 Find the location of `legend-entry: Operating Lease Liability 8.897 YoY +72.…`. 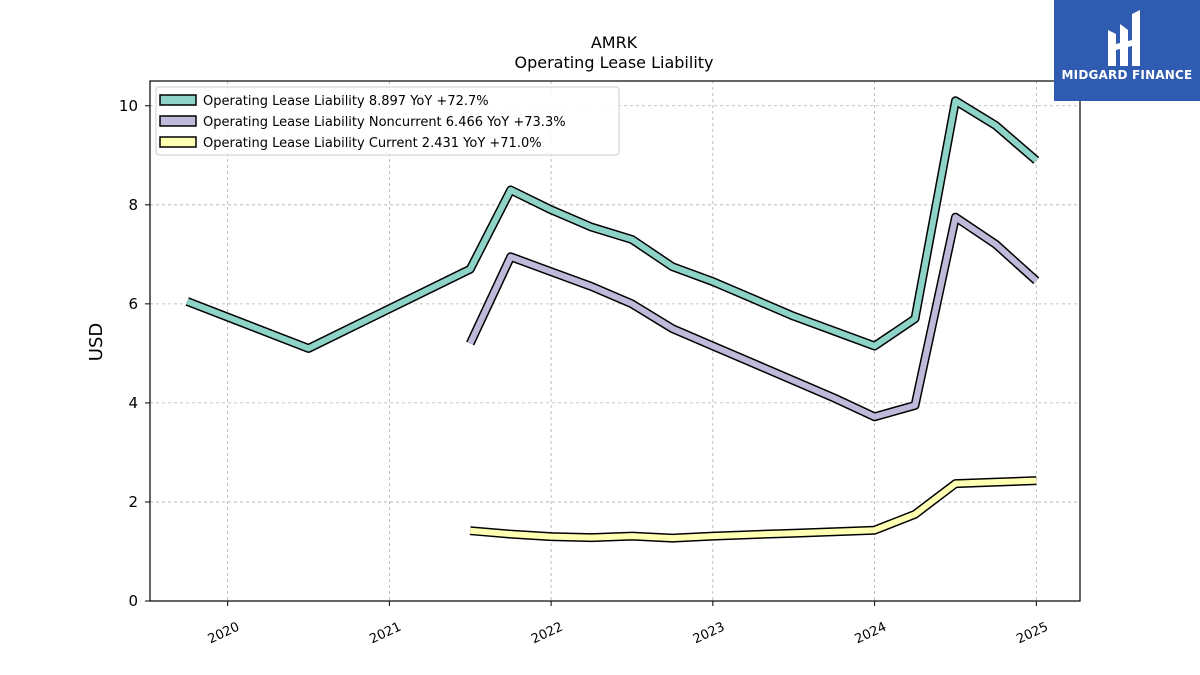

legend-entry: Operating Lease Liability 8.897 YoY +72.… is located at coordinates (346, 101).